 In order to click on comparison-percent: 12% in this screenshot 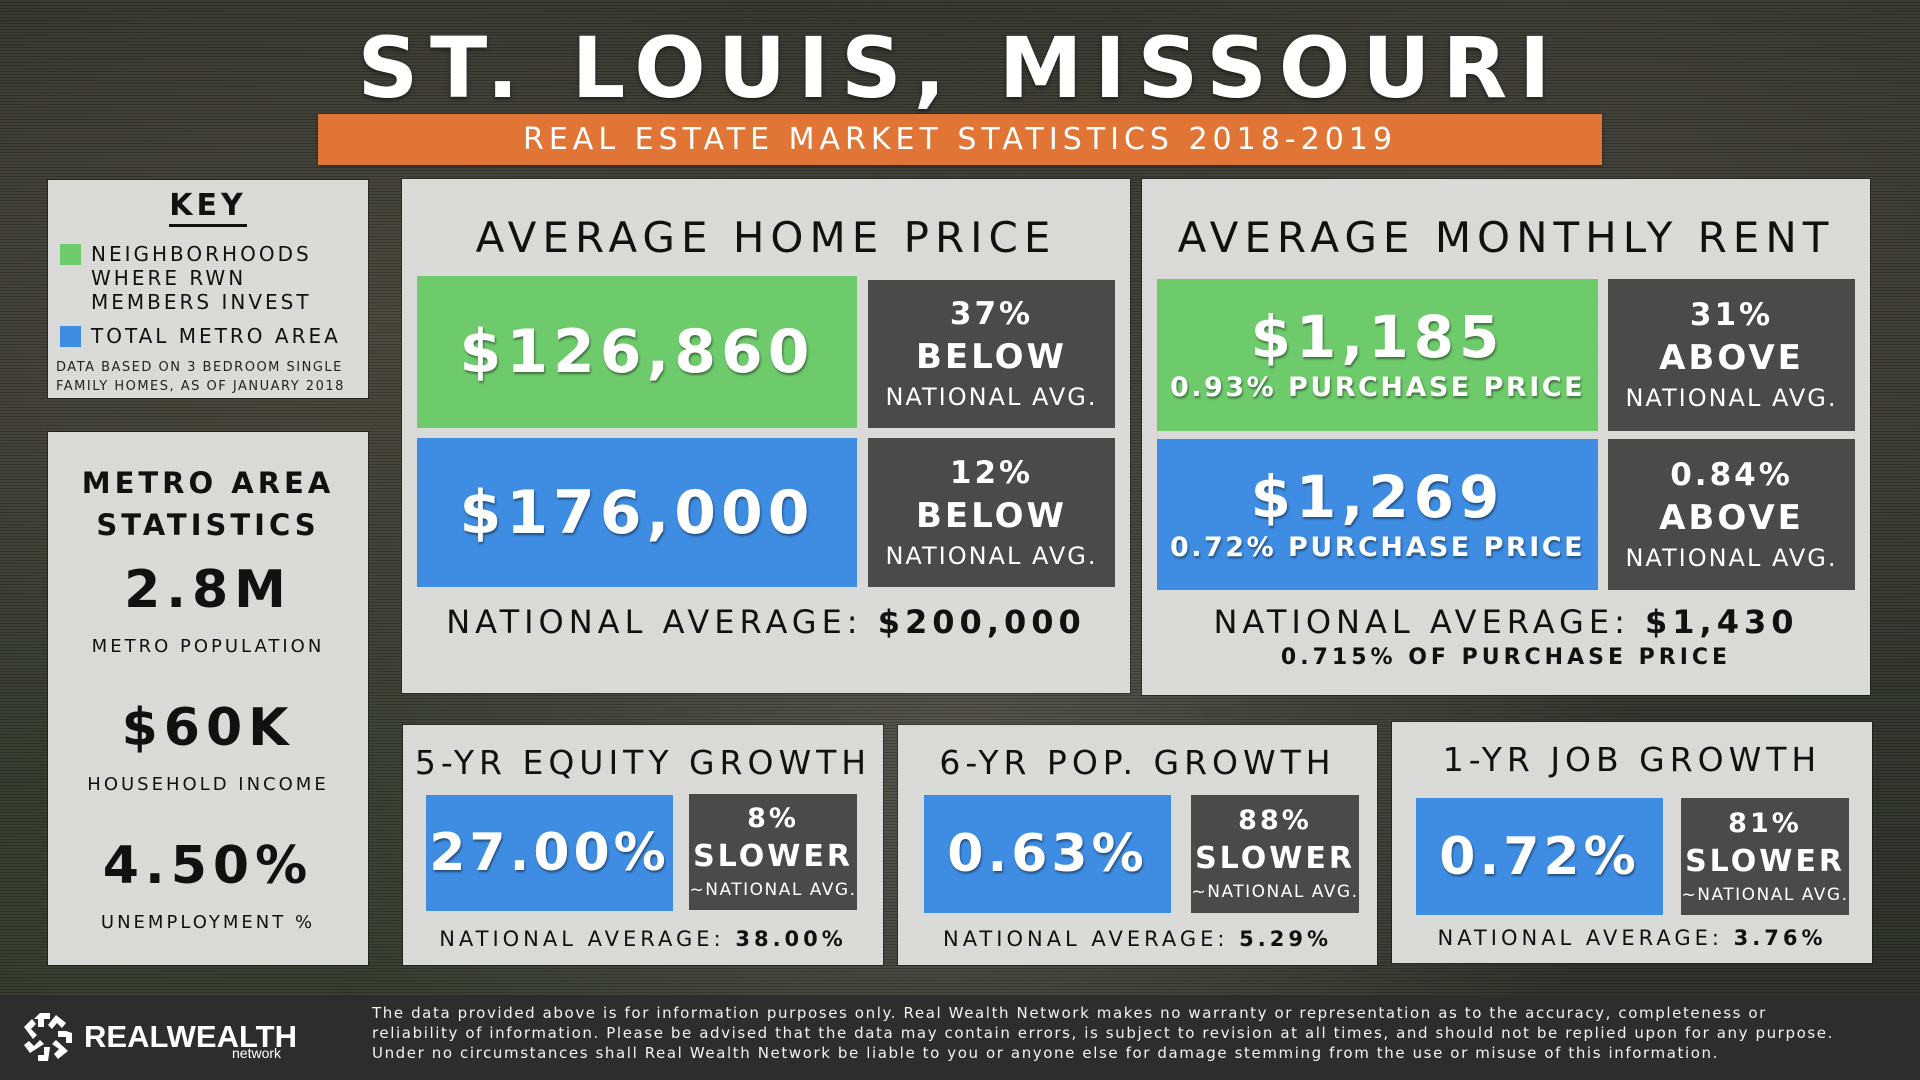, I will do `click(991, 472)`.